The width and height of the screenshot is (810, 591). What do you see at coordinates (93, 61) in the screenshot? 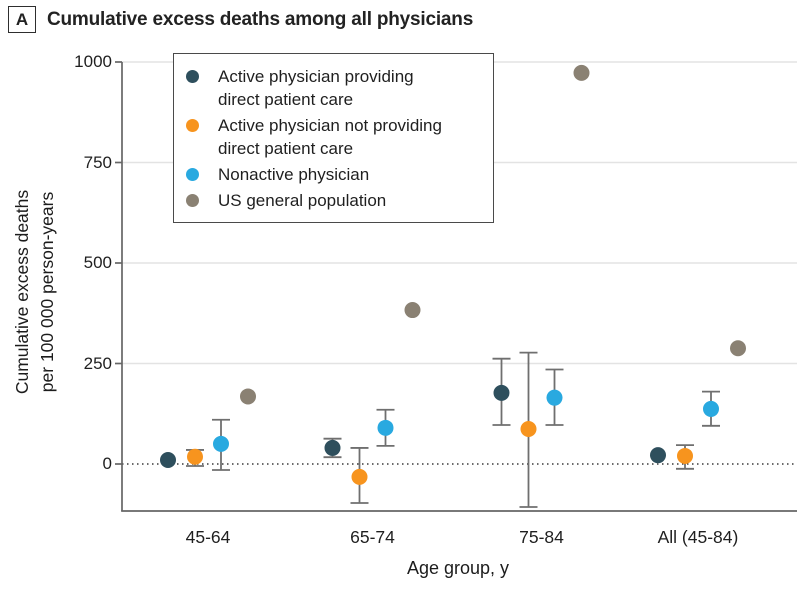
I see `y-tick-label-1000: 1000` at bounding box center [93, 61].